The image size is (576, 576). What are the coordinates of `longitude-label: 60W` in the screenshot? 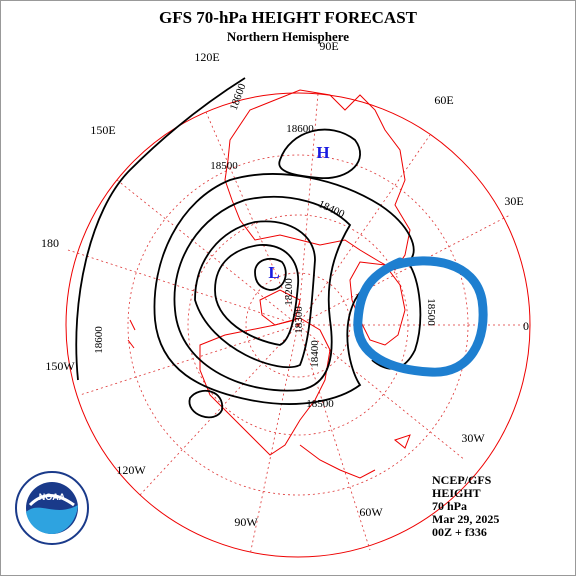 It's located at (371, 512).